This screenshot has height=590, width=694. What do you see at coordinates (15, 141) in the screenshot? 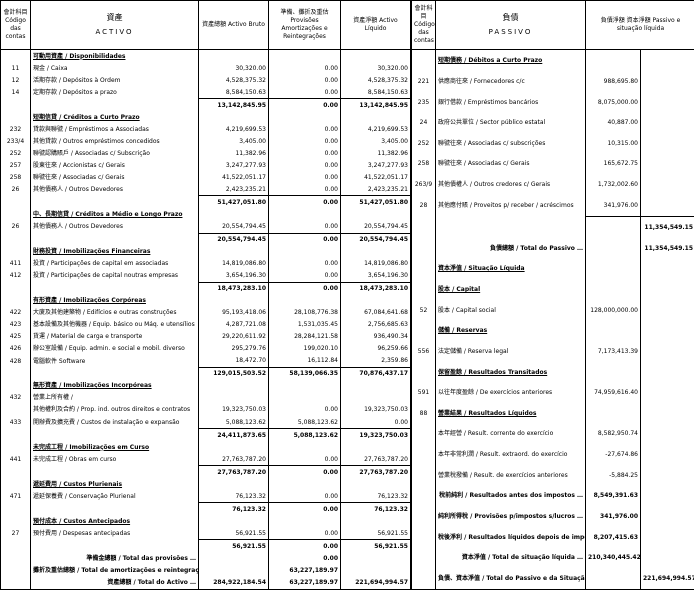
I see `code: 233/4` at bounding box center [15, 141].